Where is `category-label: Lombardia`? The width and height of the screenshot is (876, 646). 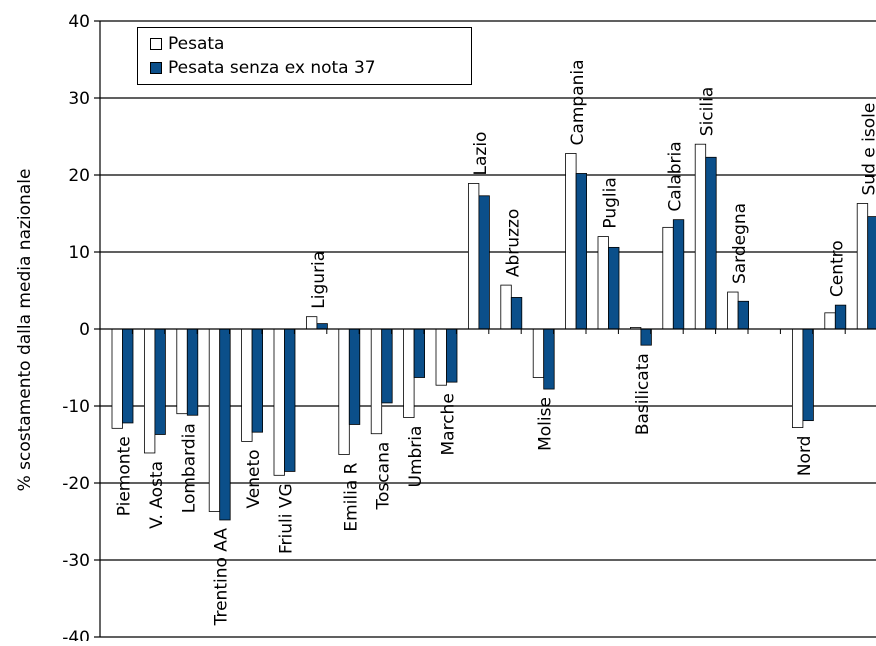
category-label: Lombardia is located at coordinates (189, 468).